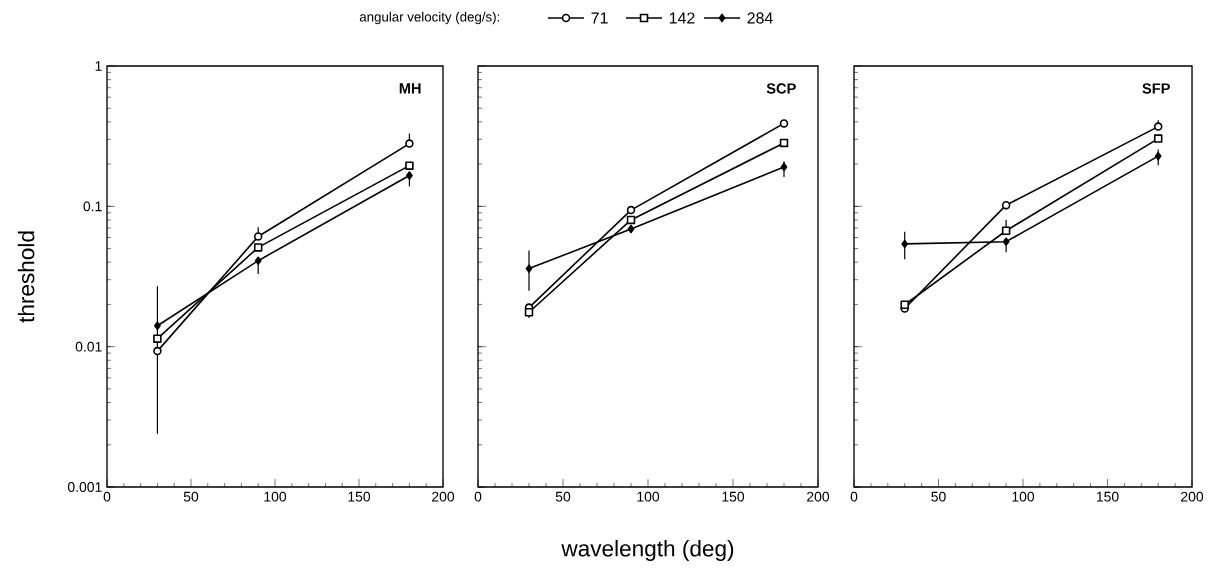  I want to click on x-axis-title: wavelength (deg), so click(647, 550).